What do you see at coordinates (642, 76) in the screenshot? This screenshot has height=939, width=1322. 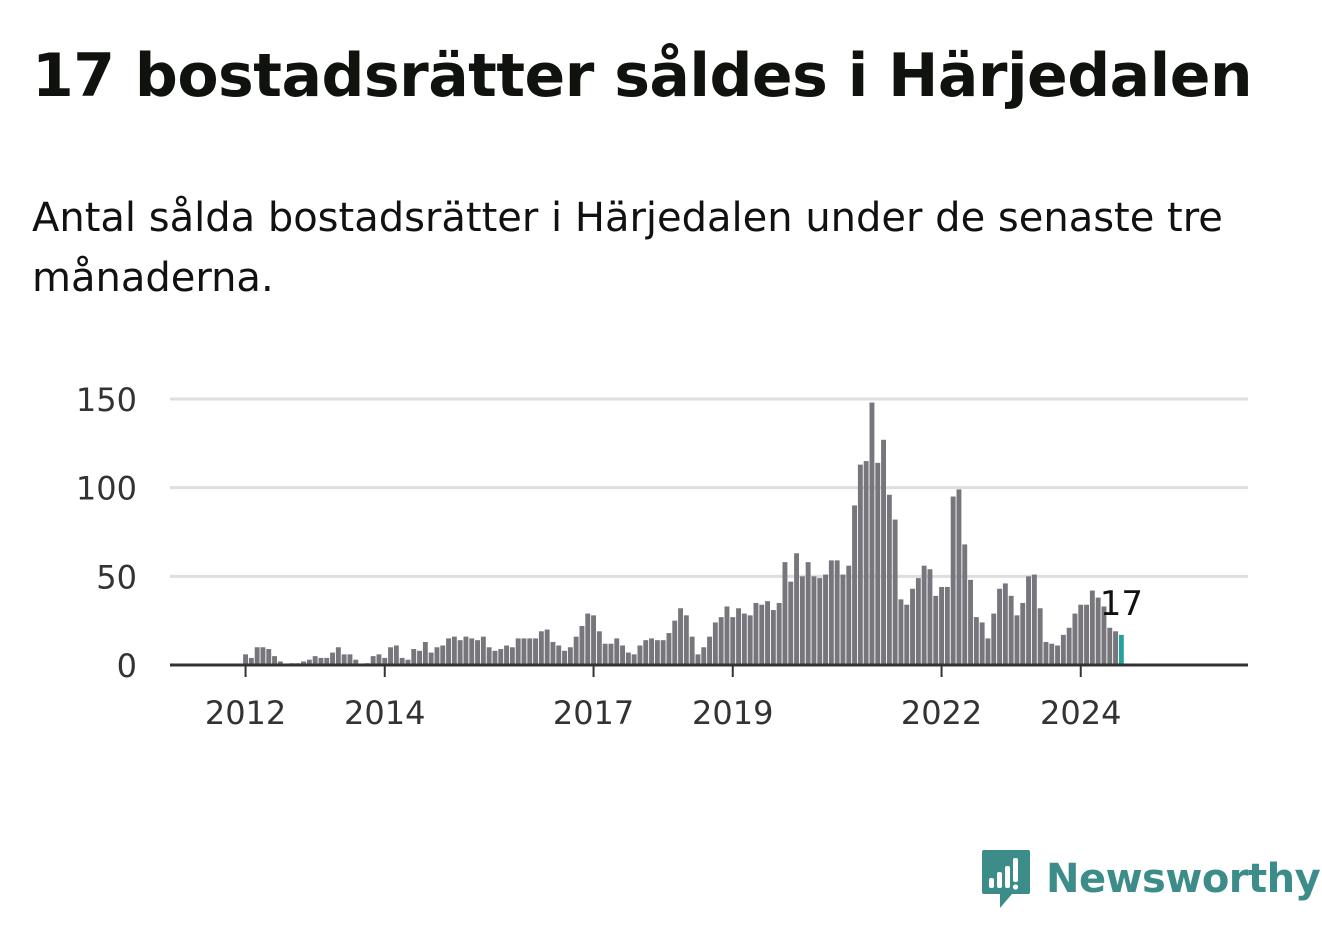 I see `chart-title: 17 bostadsrätter såldes i Härjedalen` at bounding box center [642, 76].